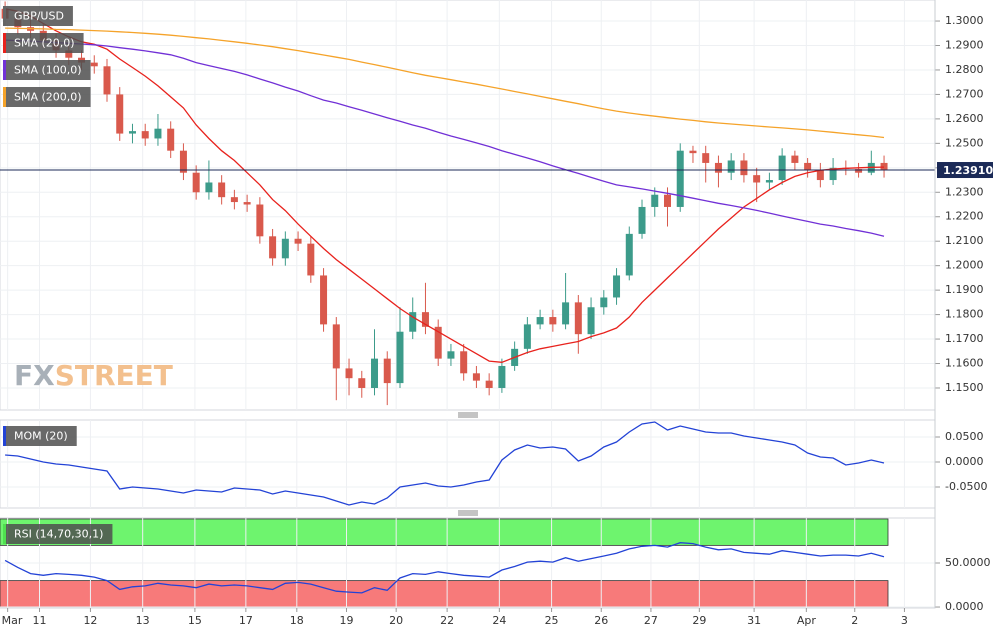 The image size is (1008, 634). I want to click on x-tick-label: 19, so click(346, 620).